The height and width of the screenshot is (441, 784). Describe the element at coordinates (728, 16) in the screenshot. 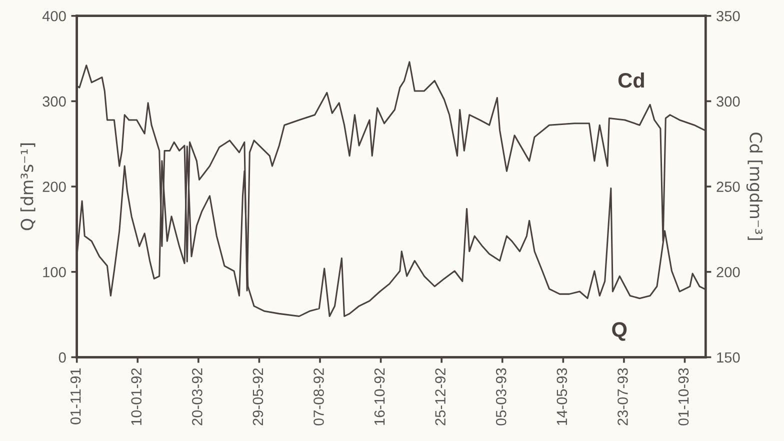

I see `y2-tick-label: 350` at that location.